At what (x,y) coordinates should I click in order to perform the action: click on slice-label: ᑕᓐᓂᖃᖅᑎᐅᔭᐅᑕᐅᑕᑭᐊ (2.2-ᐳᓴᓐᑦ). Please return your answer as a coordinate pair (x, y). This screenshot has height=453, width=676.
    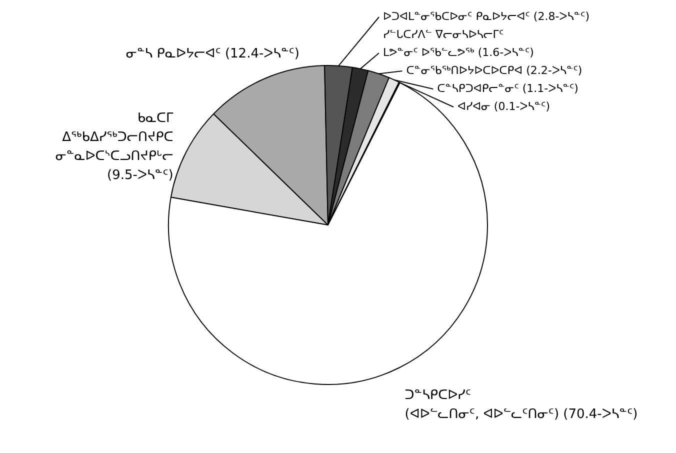
    Looking at the image, I should click on (494, 70).